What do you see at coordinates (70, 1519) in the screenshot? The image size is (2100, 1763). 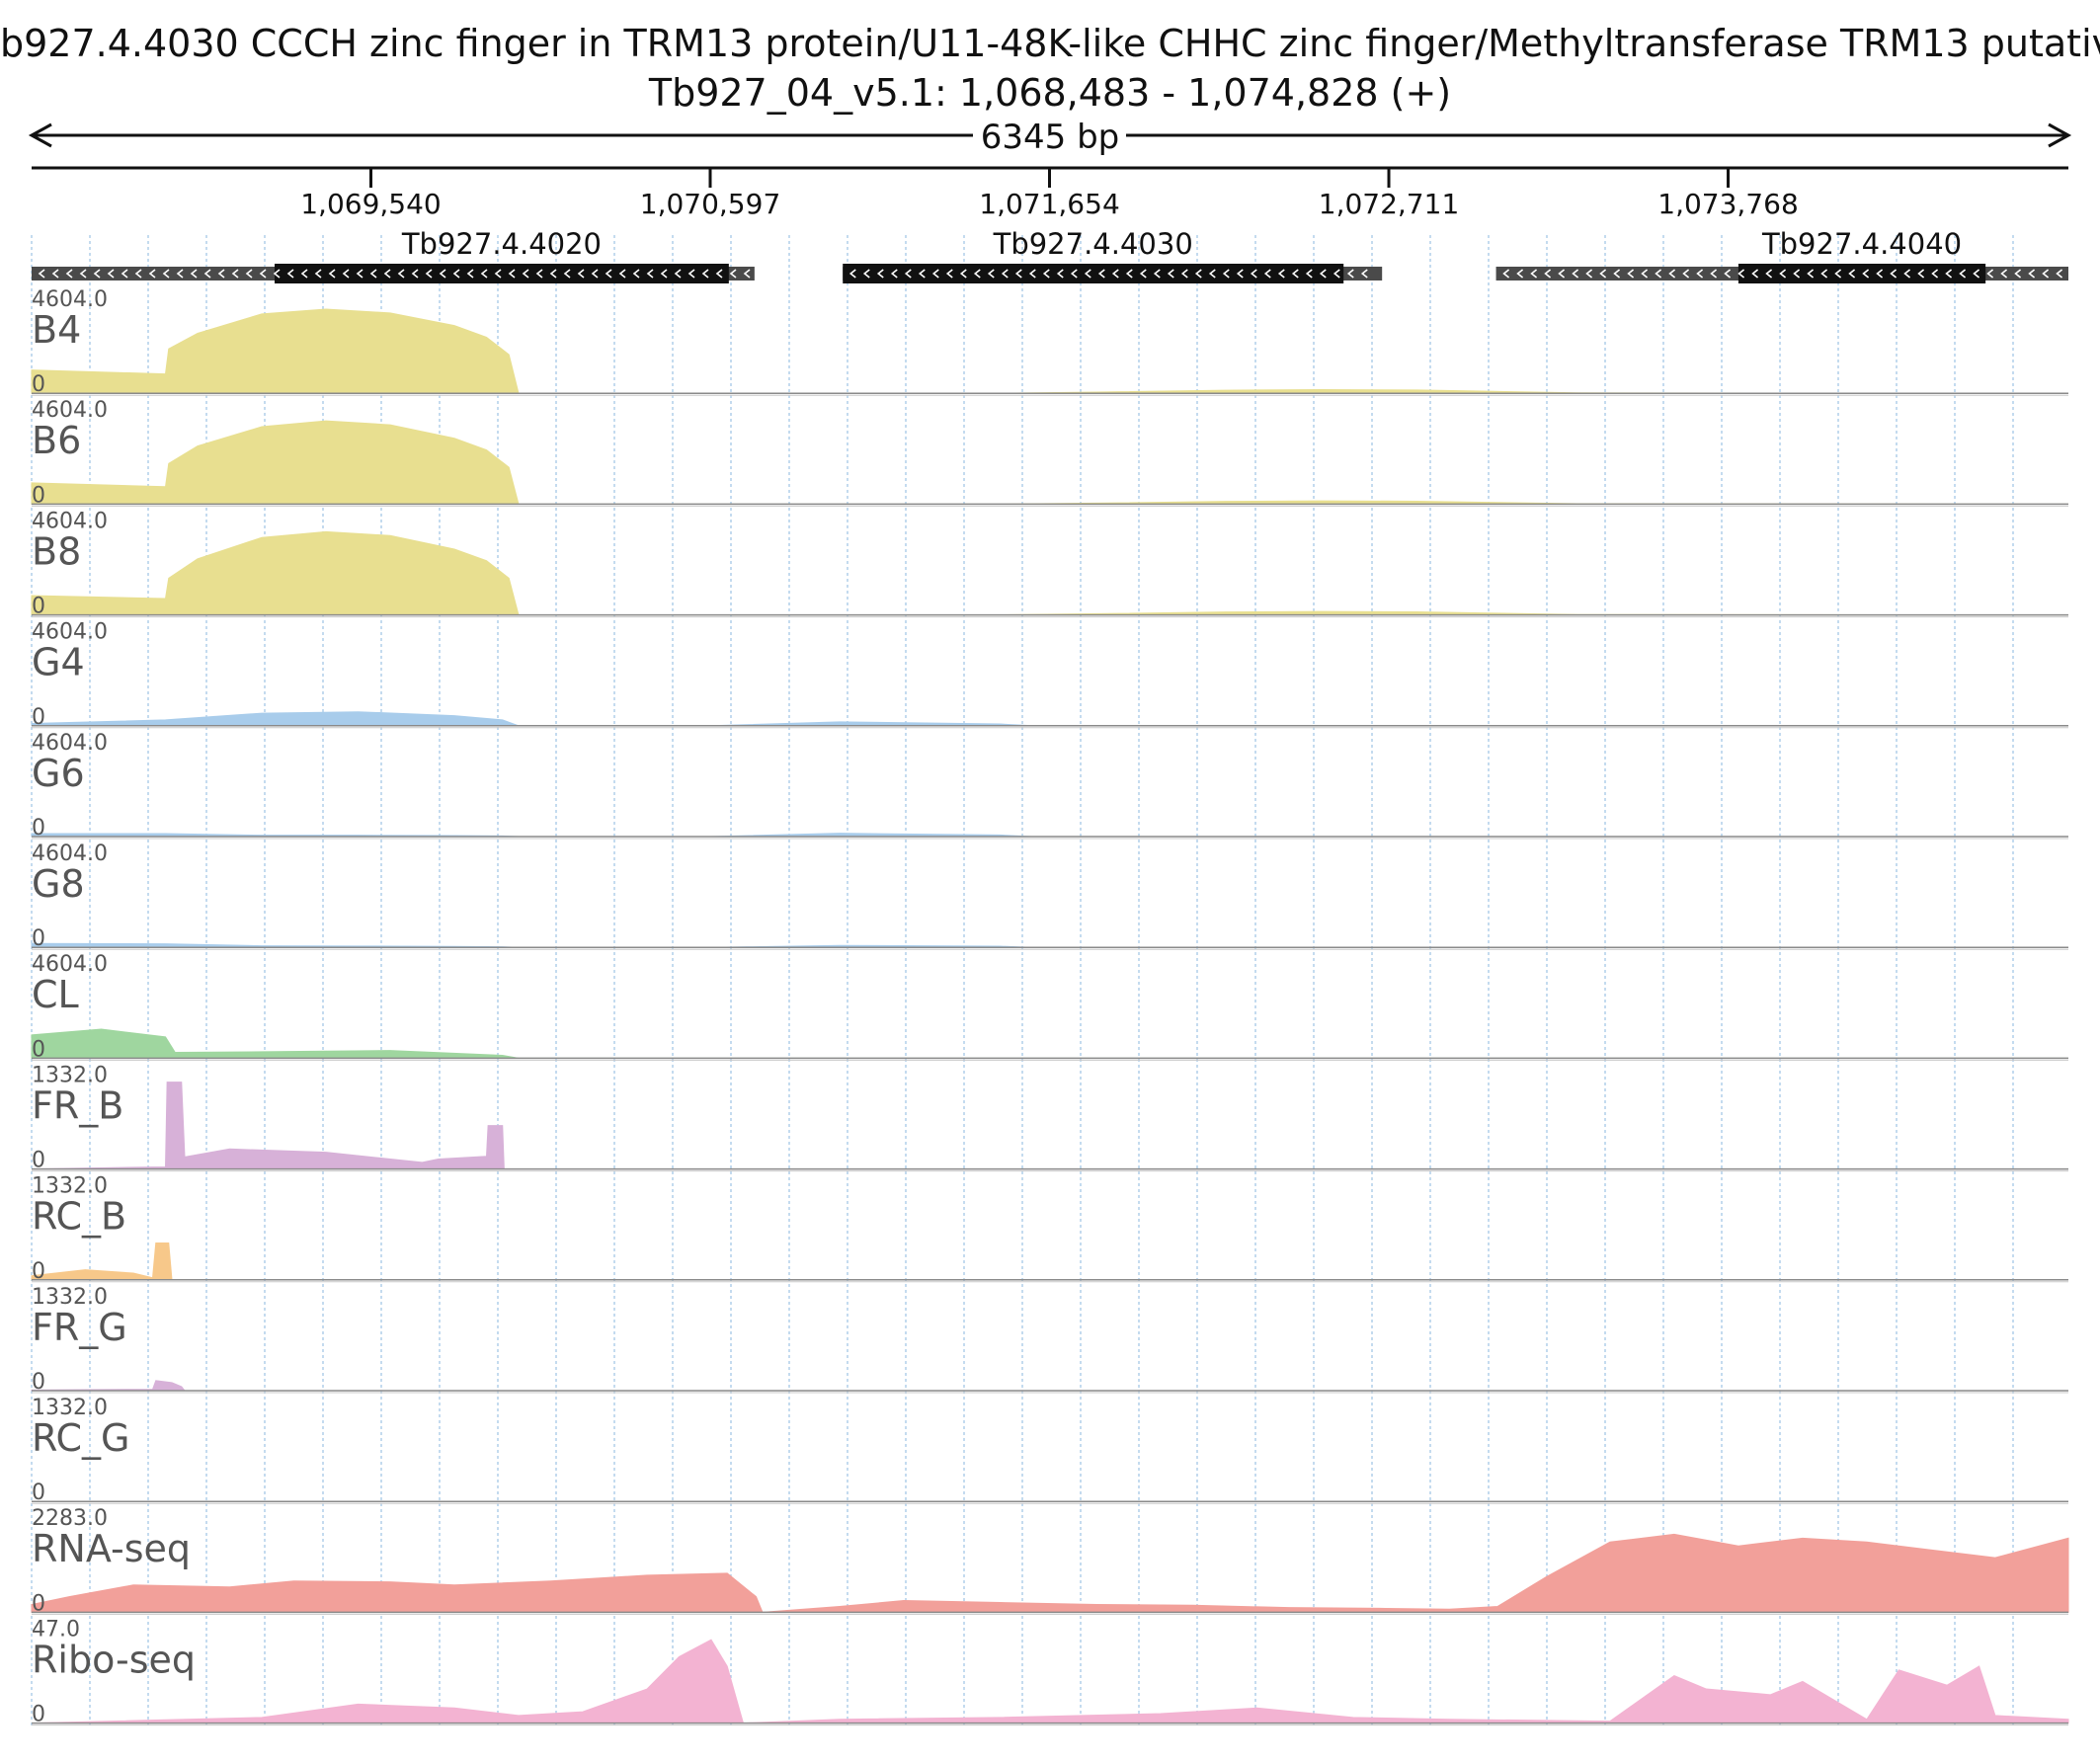 I see `track-max-label: 2283.0` at bounding box center [70, 1519].